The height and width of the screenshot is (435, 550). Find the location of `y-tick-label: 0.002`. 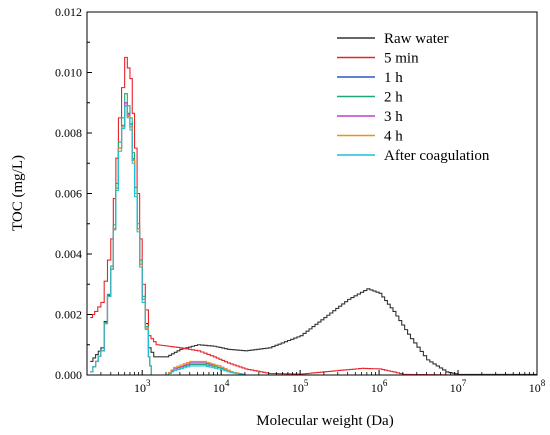

y-tick-label: 0.002 is located at coordinates (68, 315).